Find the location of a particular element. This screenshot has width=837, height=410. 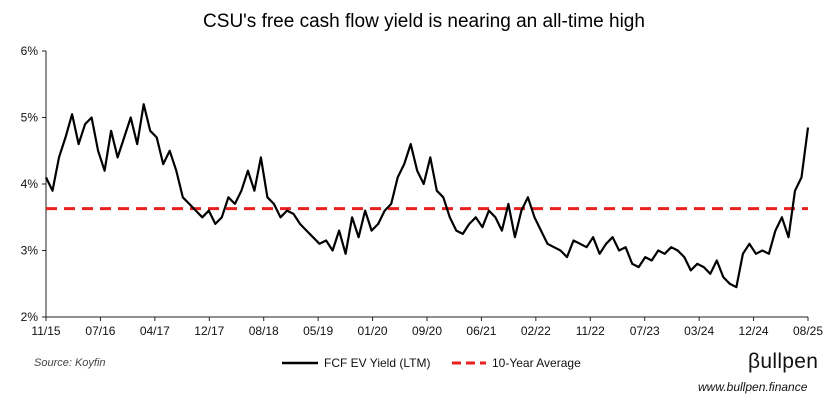

x-tick-label: 07/16 is located at coordinates (100, 331).